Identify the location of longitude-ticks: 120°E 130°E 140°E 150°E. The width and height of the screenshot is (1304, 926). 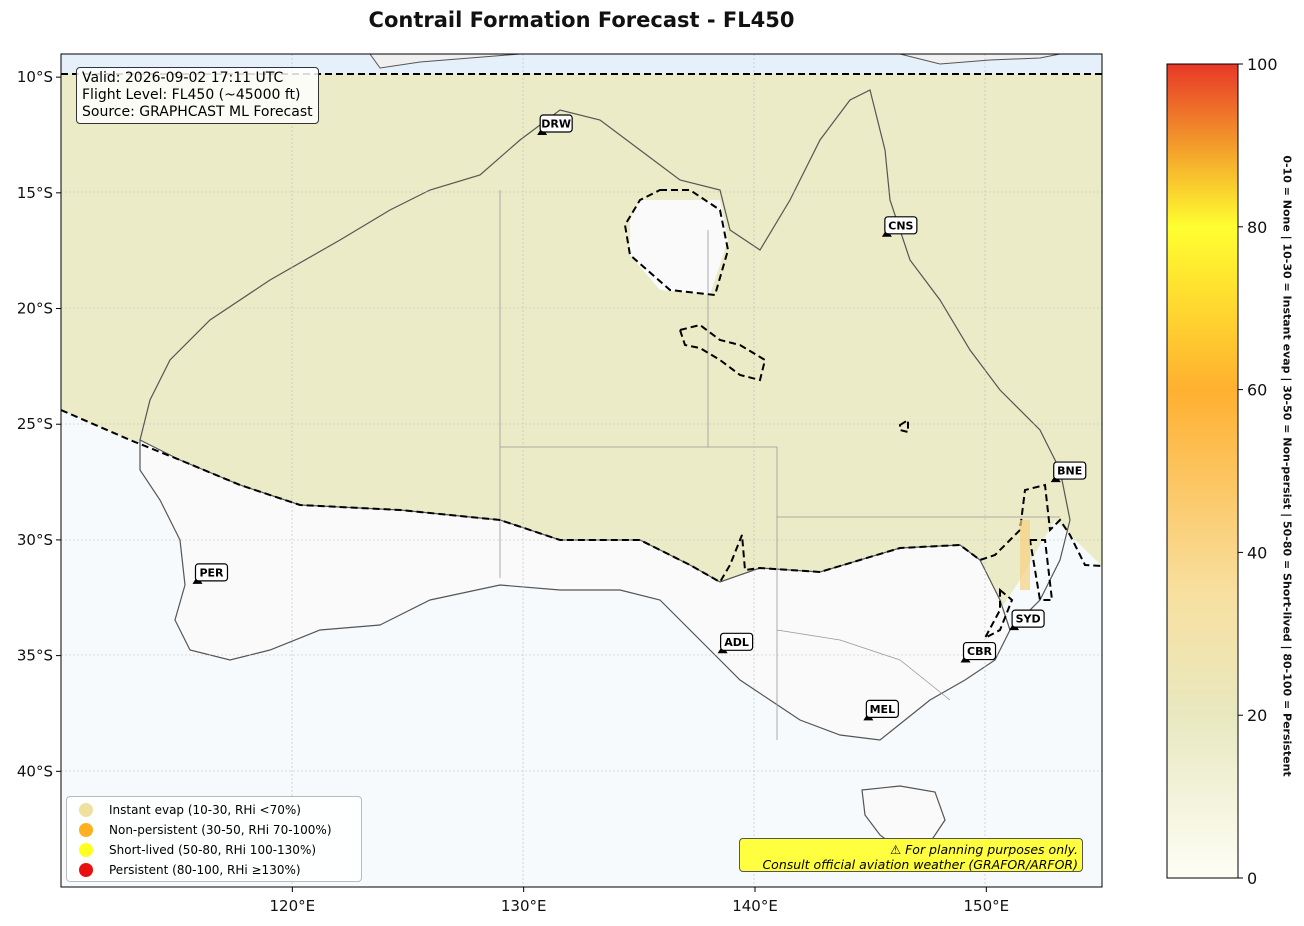
(640, 901).